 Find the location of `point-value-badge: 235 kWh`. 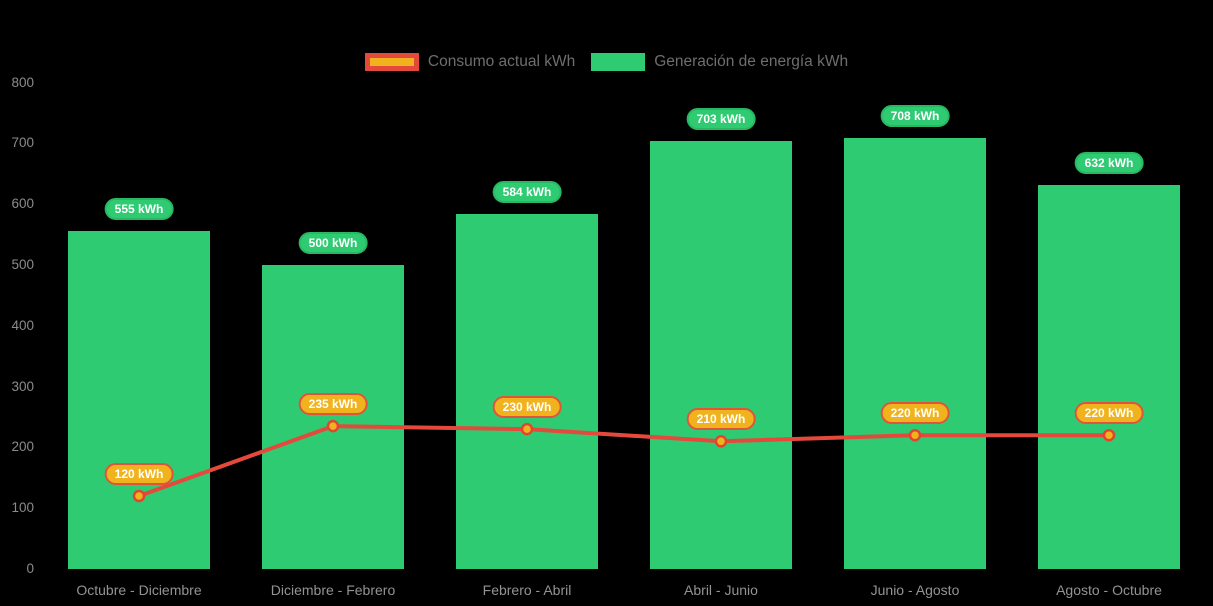

point-value-badge: 235 kWh is located at coordinates (333, 404).